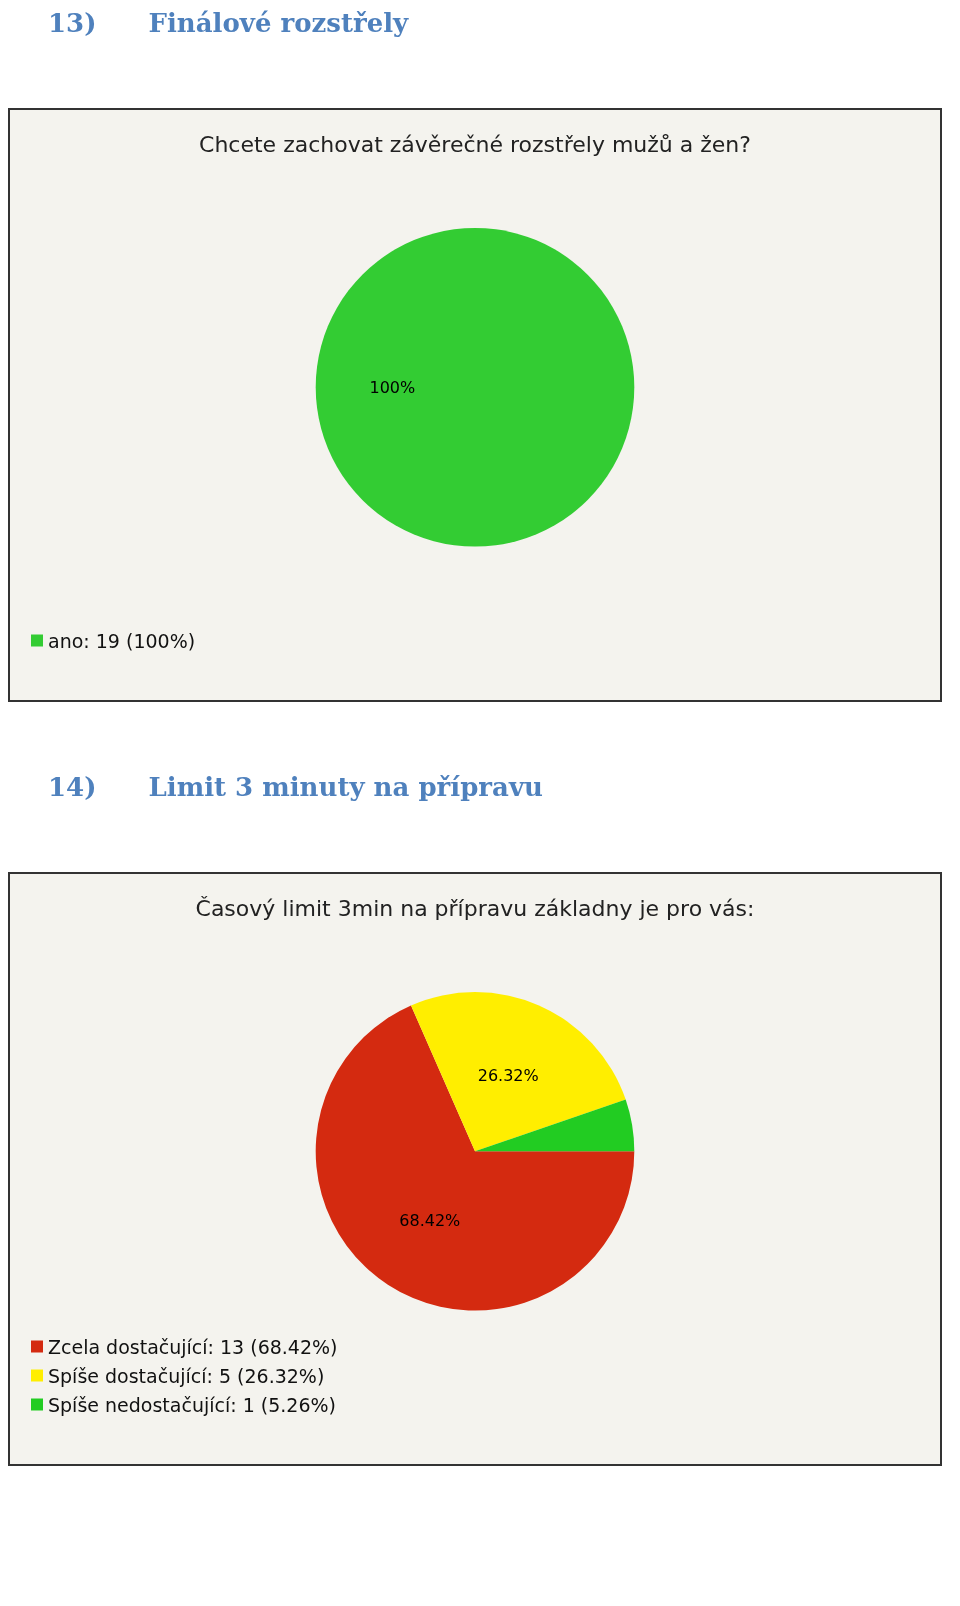 This screenshot has width=960, height=1606. What do you see at coordinates (430, 1220) in the screenshot?
I see `data-label: 68.42%` at bounding box center [430, 1220].